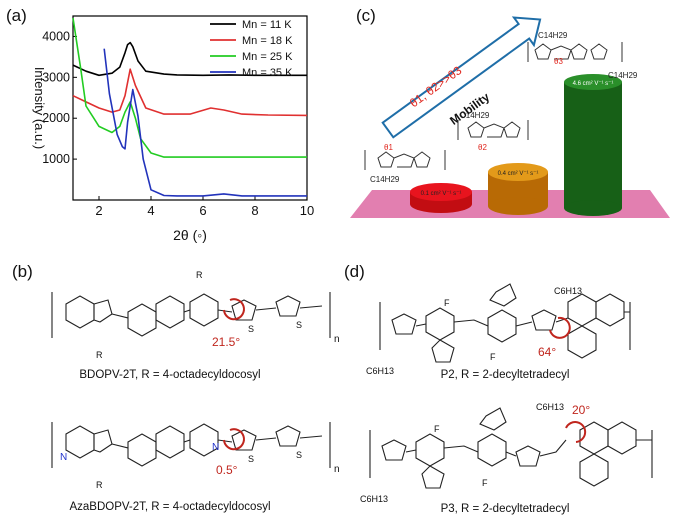 The width and height of the screenshot is (674, 521). I want to click on b-angle-2: 0.5°, so click(227, 470).